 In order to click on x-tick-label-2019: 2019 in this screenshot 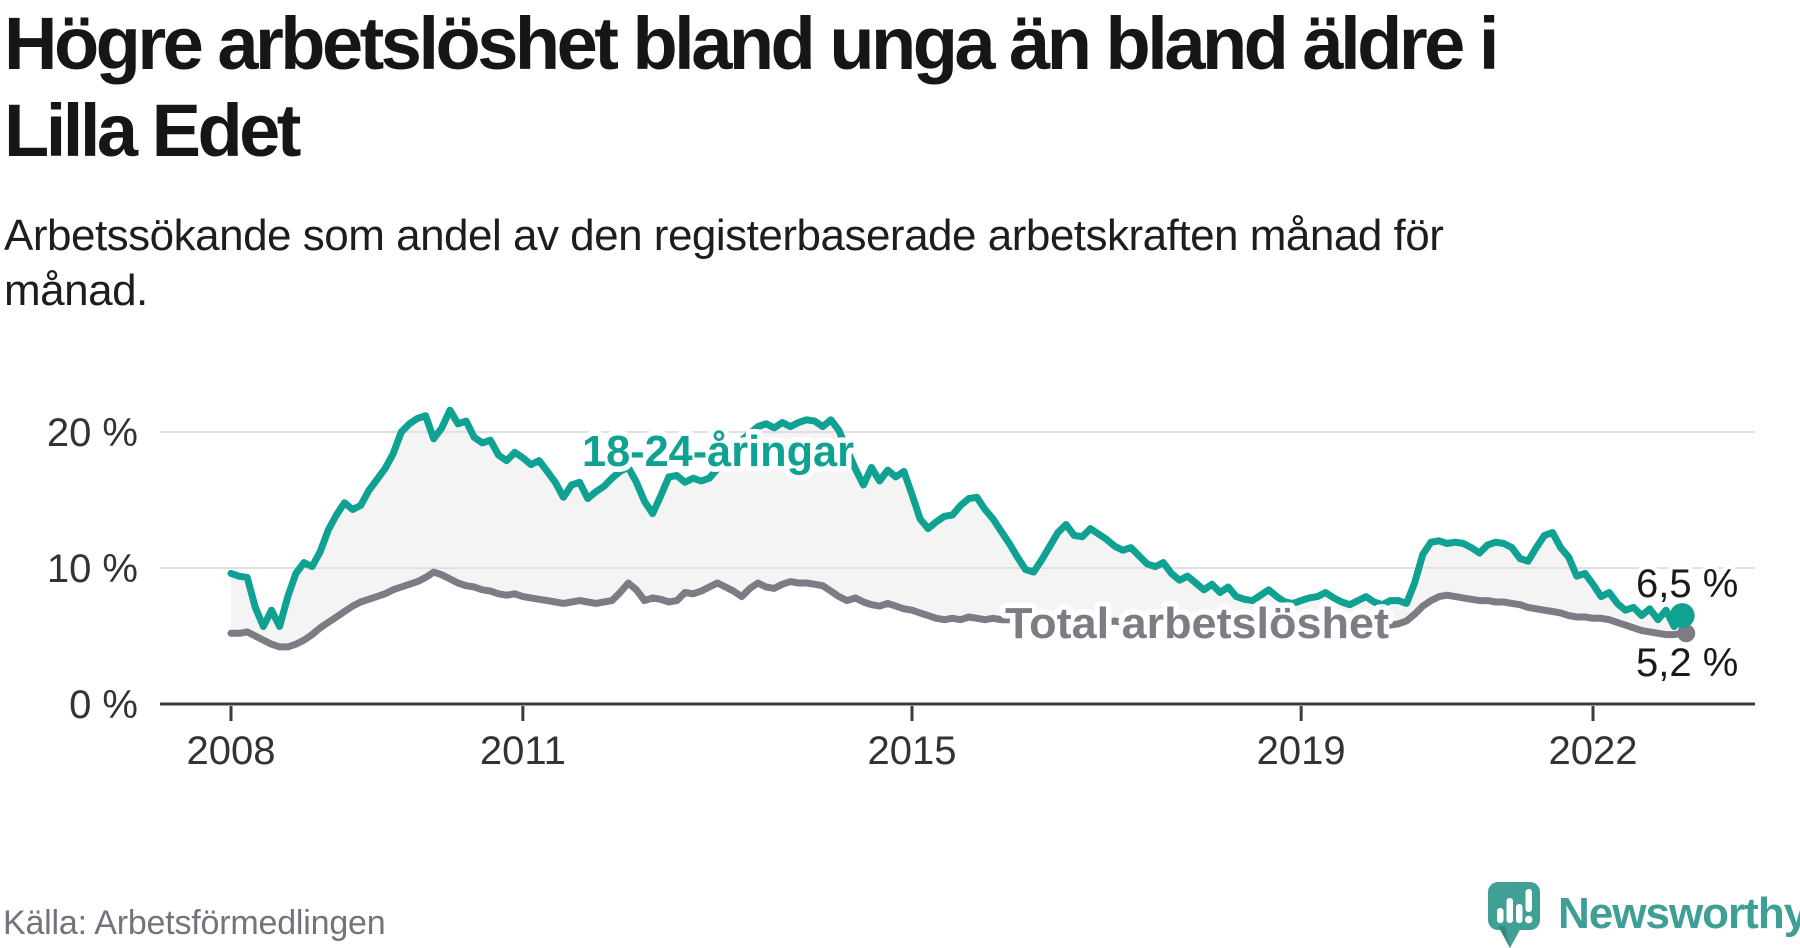, I will do `click(1301, 751)`.